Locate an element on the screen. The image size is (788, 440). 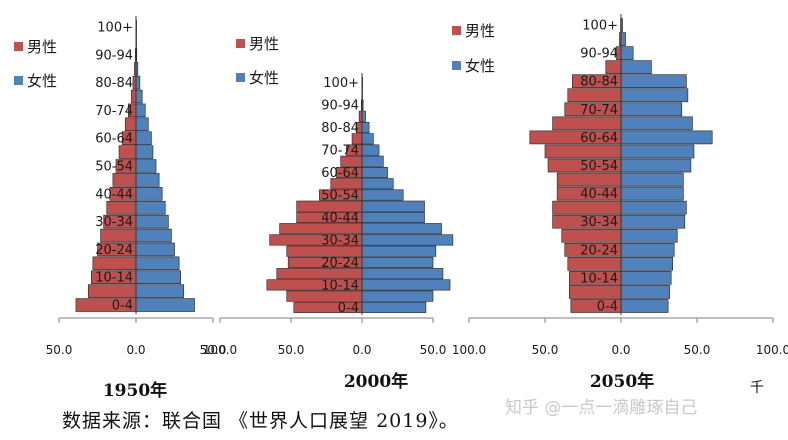
year-caption-2000: 2000年 is located at coordinates (376, 381).